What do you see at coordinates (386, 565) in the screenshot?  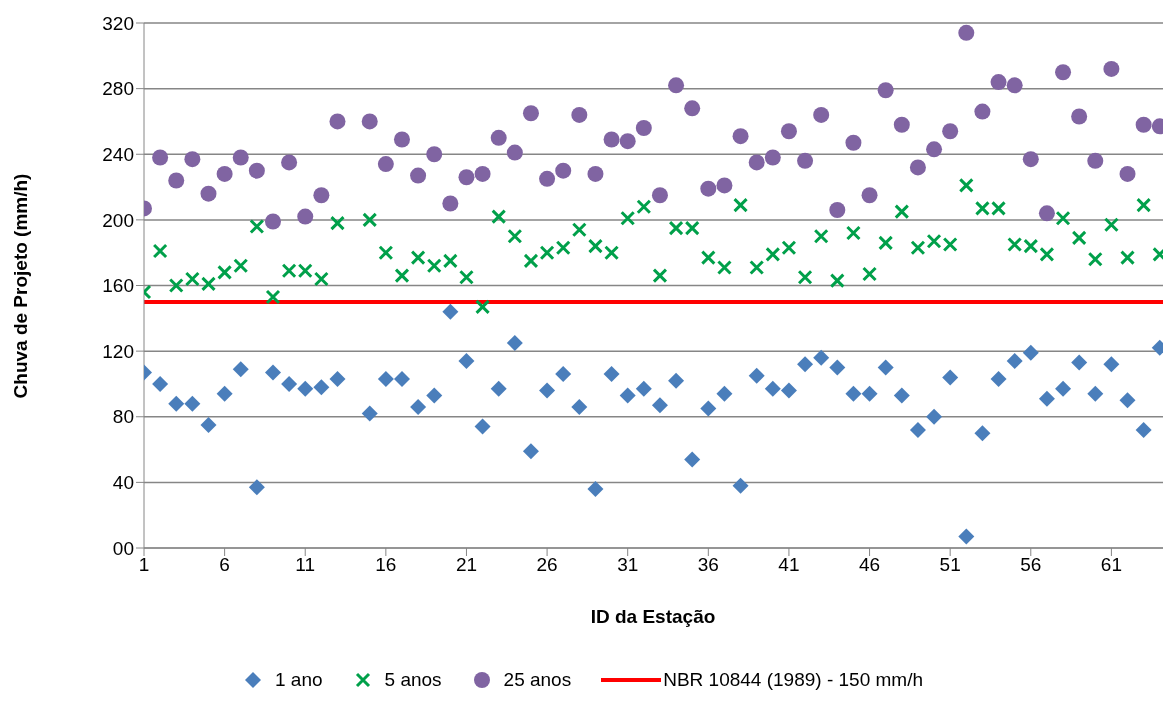 I see `x-tick-label: 16` at bounding box center [386, 565].